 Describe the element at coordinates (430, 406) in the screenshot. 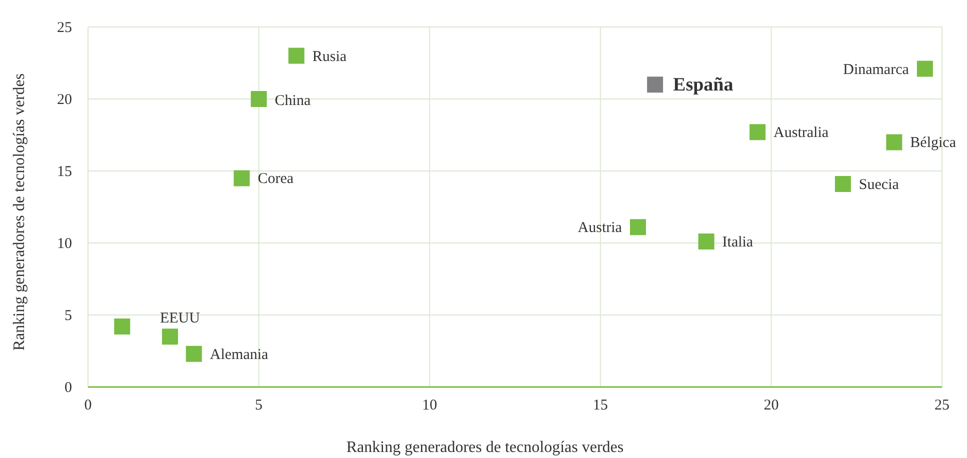

I see `x-tick-label: 10` at that location.